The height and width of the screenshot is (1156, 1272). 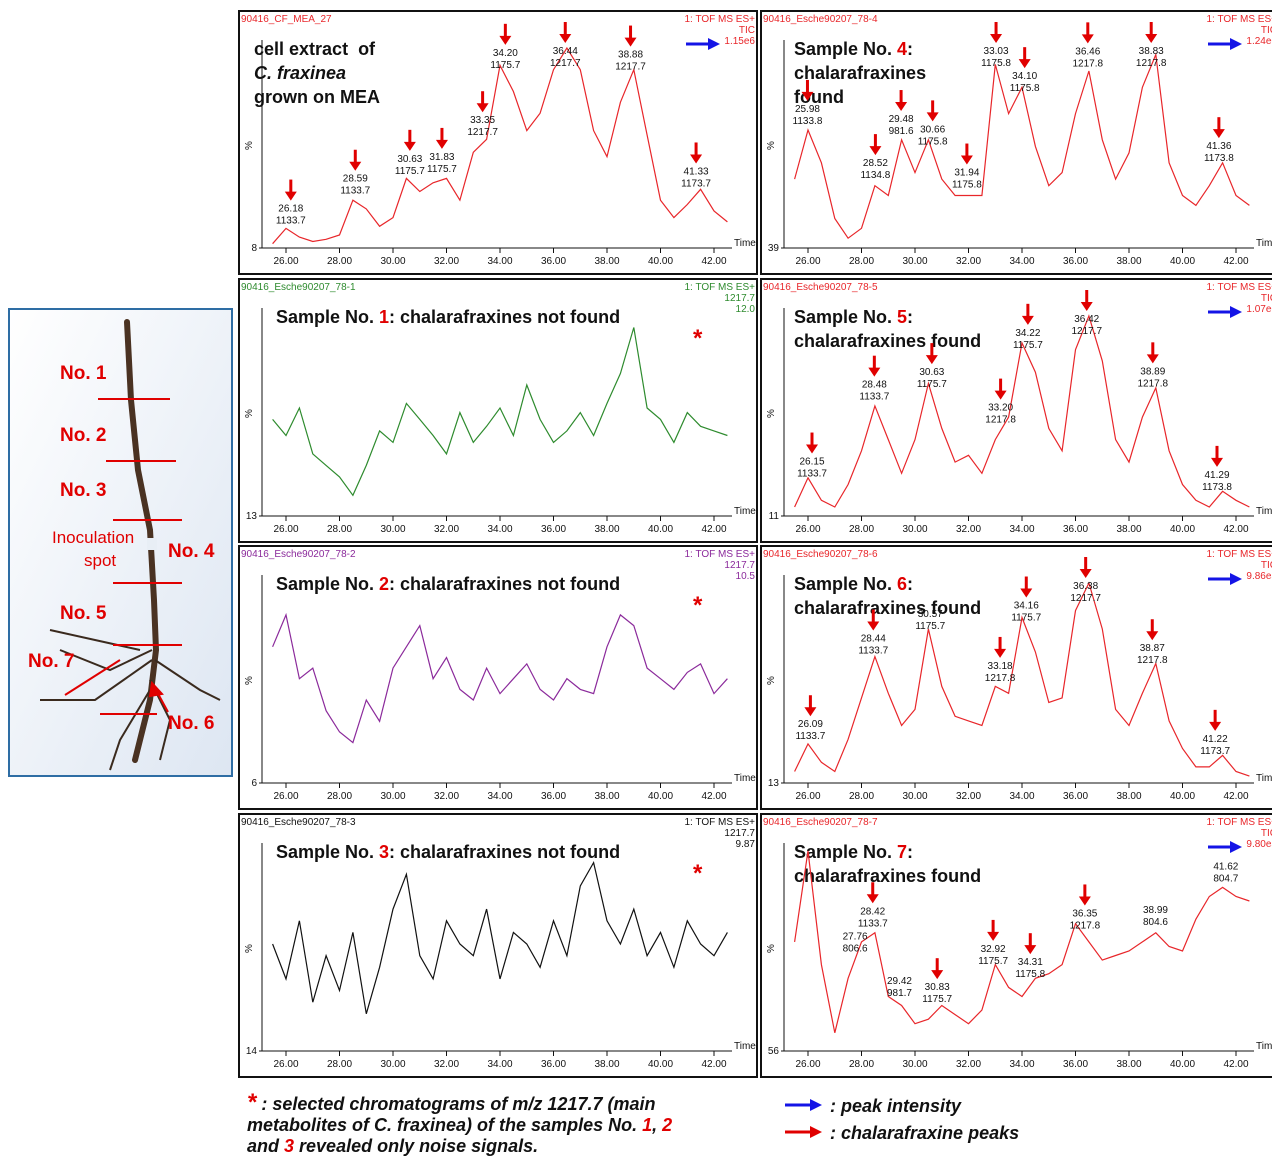 I want to click on roots, so click(x=130, y=700).